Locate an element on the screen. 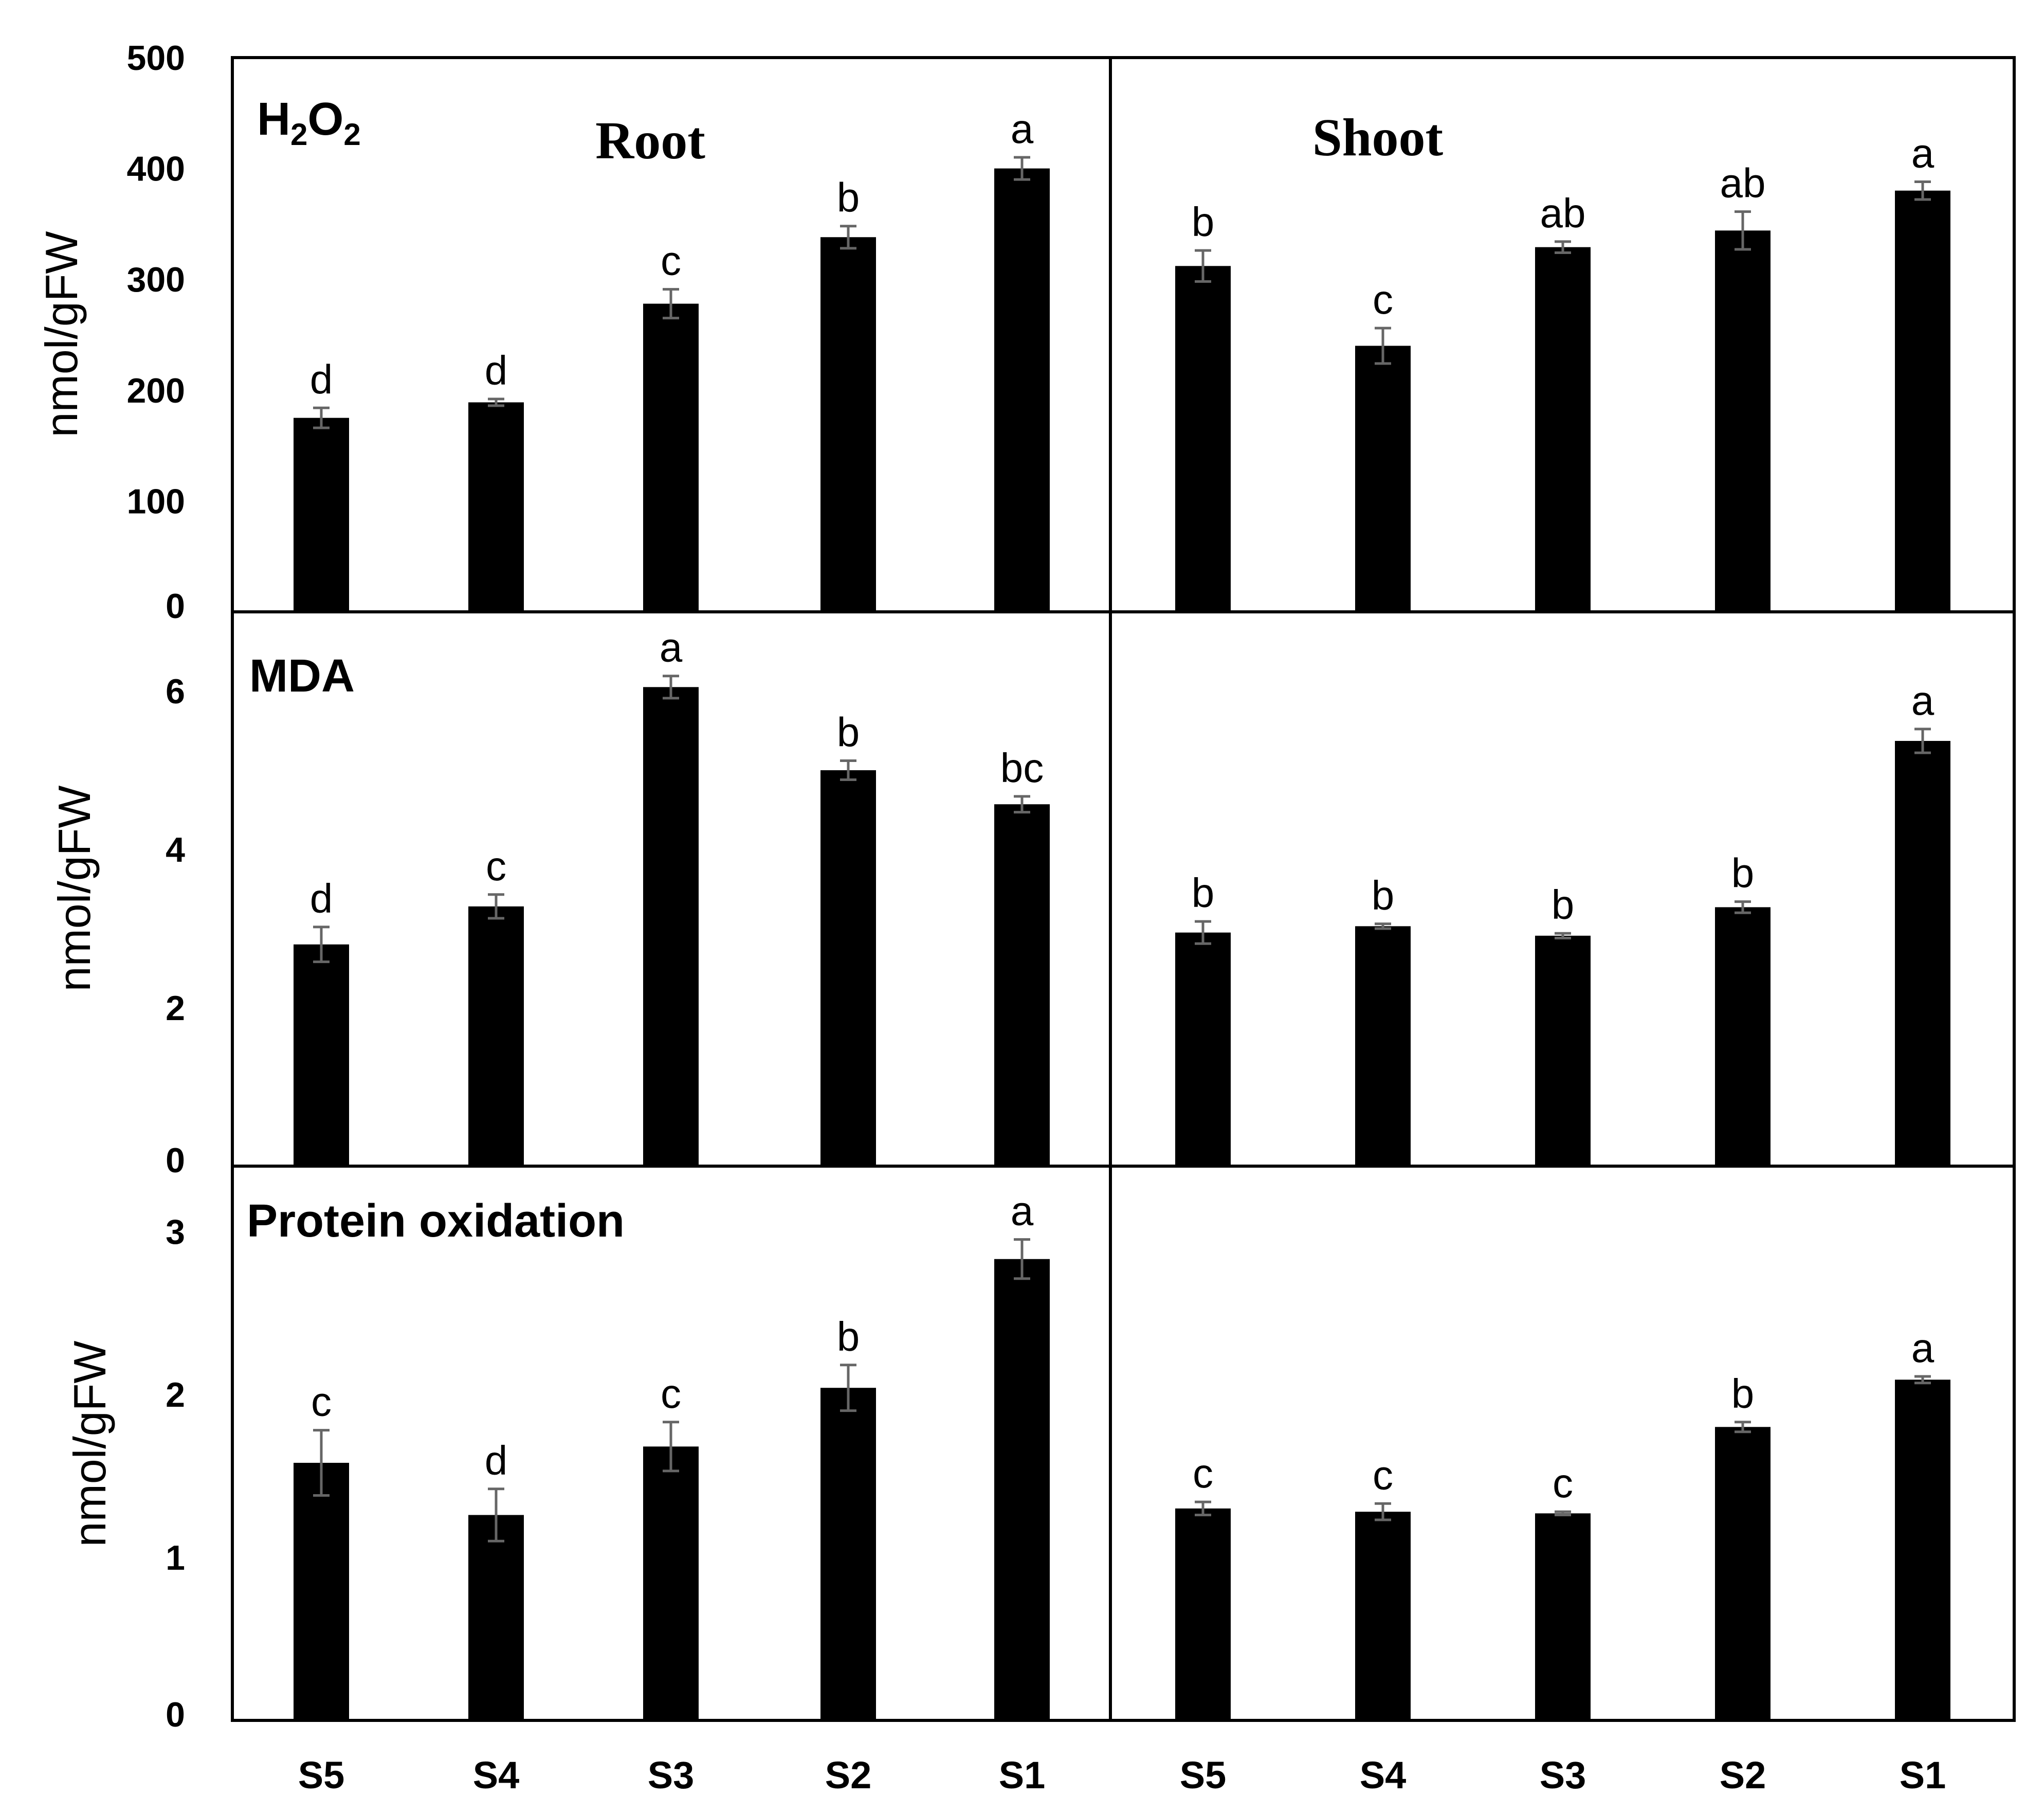 The image size is (2044, 1815). y-tick-mda-0: 0 is located at coordinates (175, 1160).